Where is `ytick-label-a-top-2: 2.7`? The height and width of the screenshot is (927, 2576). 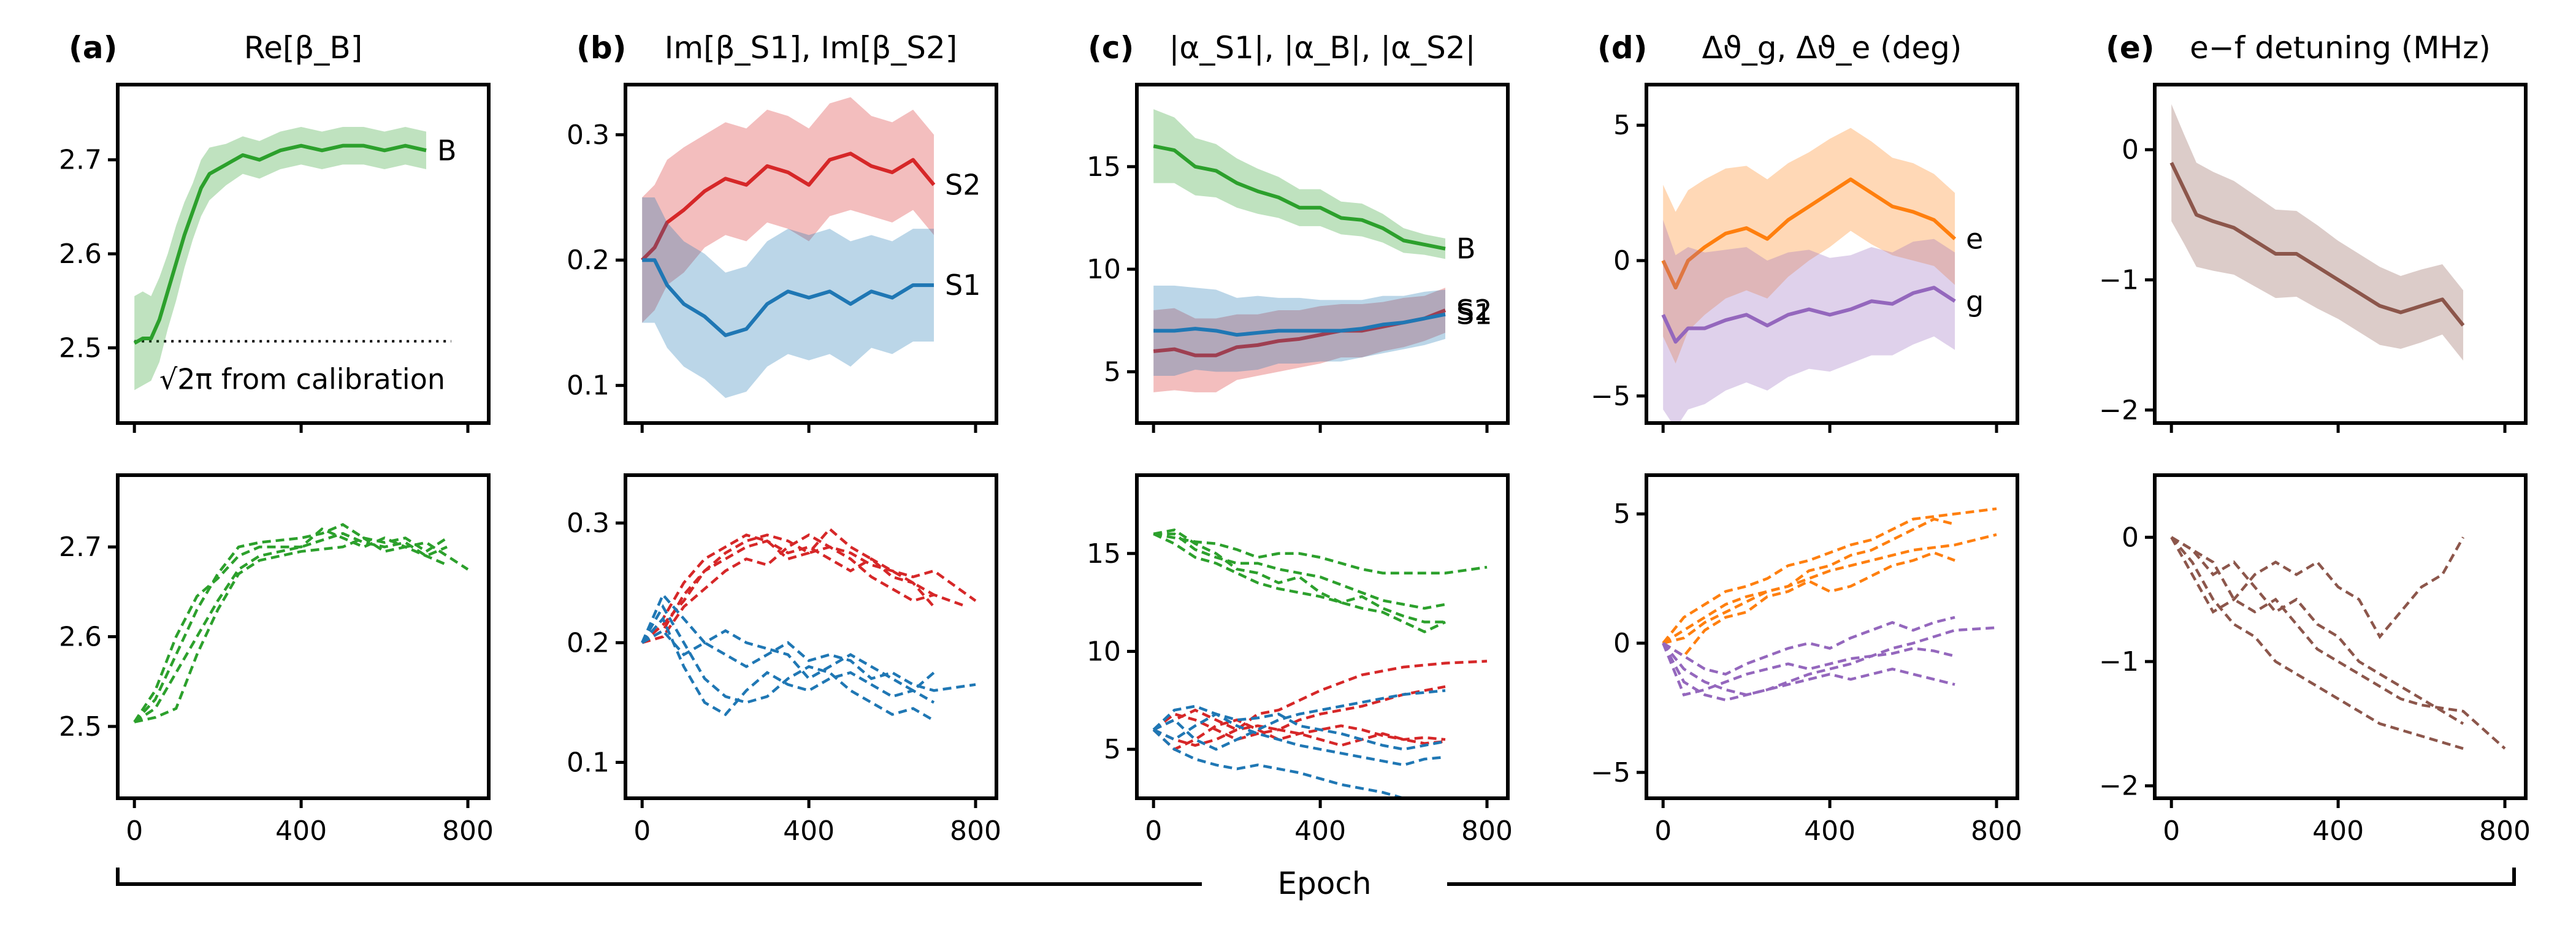 ytick-label-a-top-2: 2.7 is located at coordinates (80, 160).